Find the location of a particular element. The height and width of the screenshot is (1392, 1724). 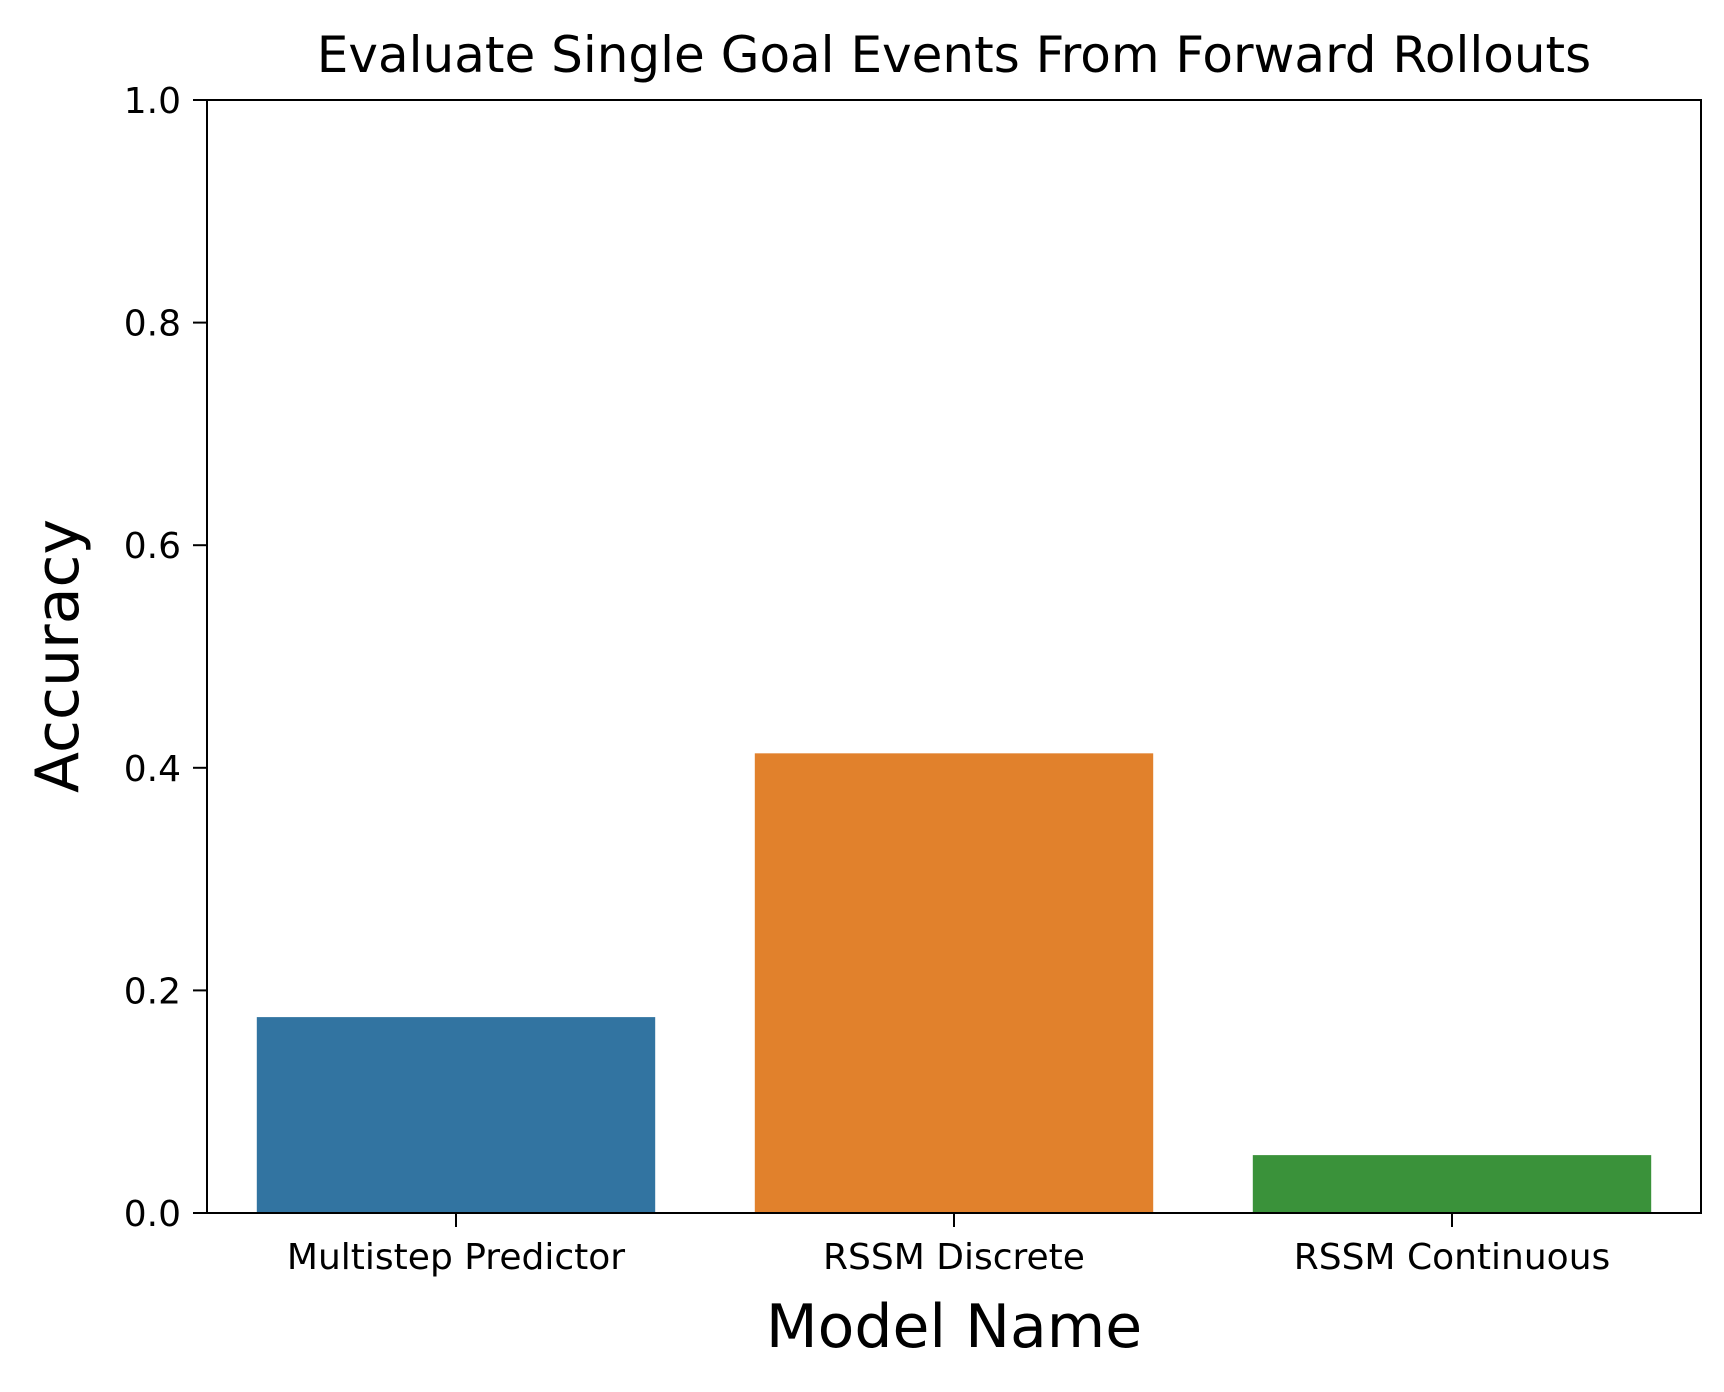

y-tick-label-4: 0.6 is located at coordinates (152, 546).